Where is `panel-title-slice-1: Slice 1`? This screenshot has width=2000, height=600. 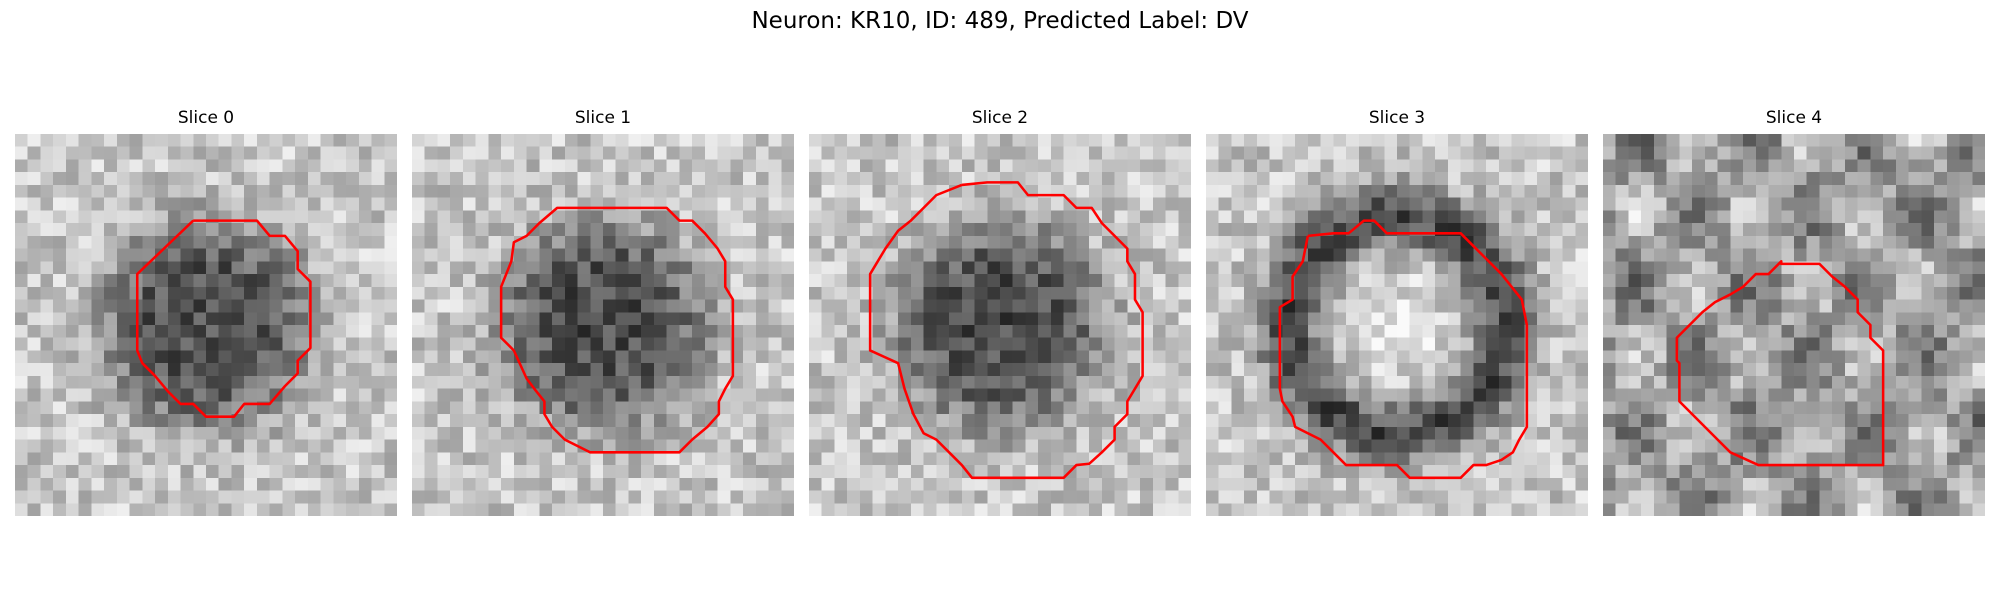
panel-title-slice-1: Slice 1 is located at coordinates (603, 118).